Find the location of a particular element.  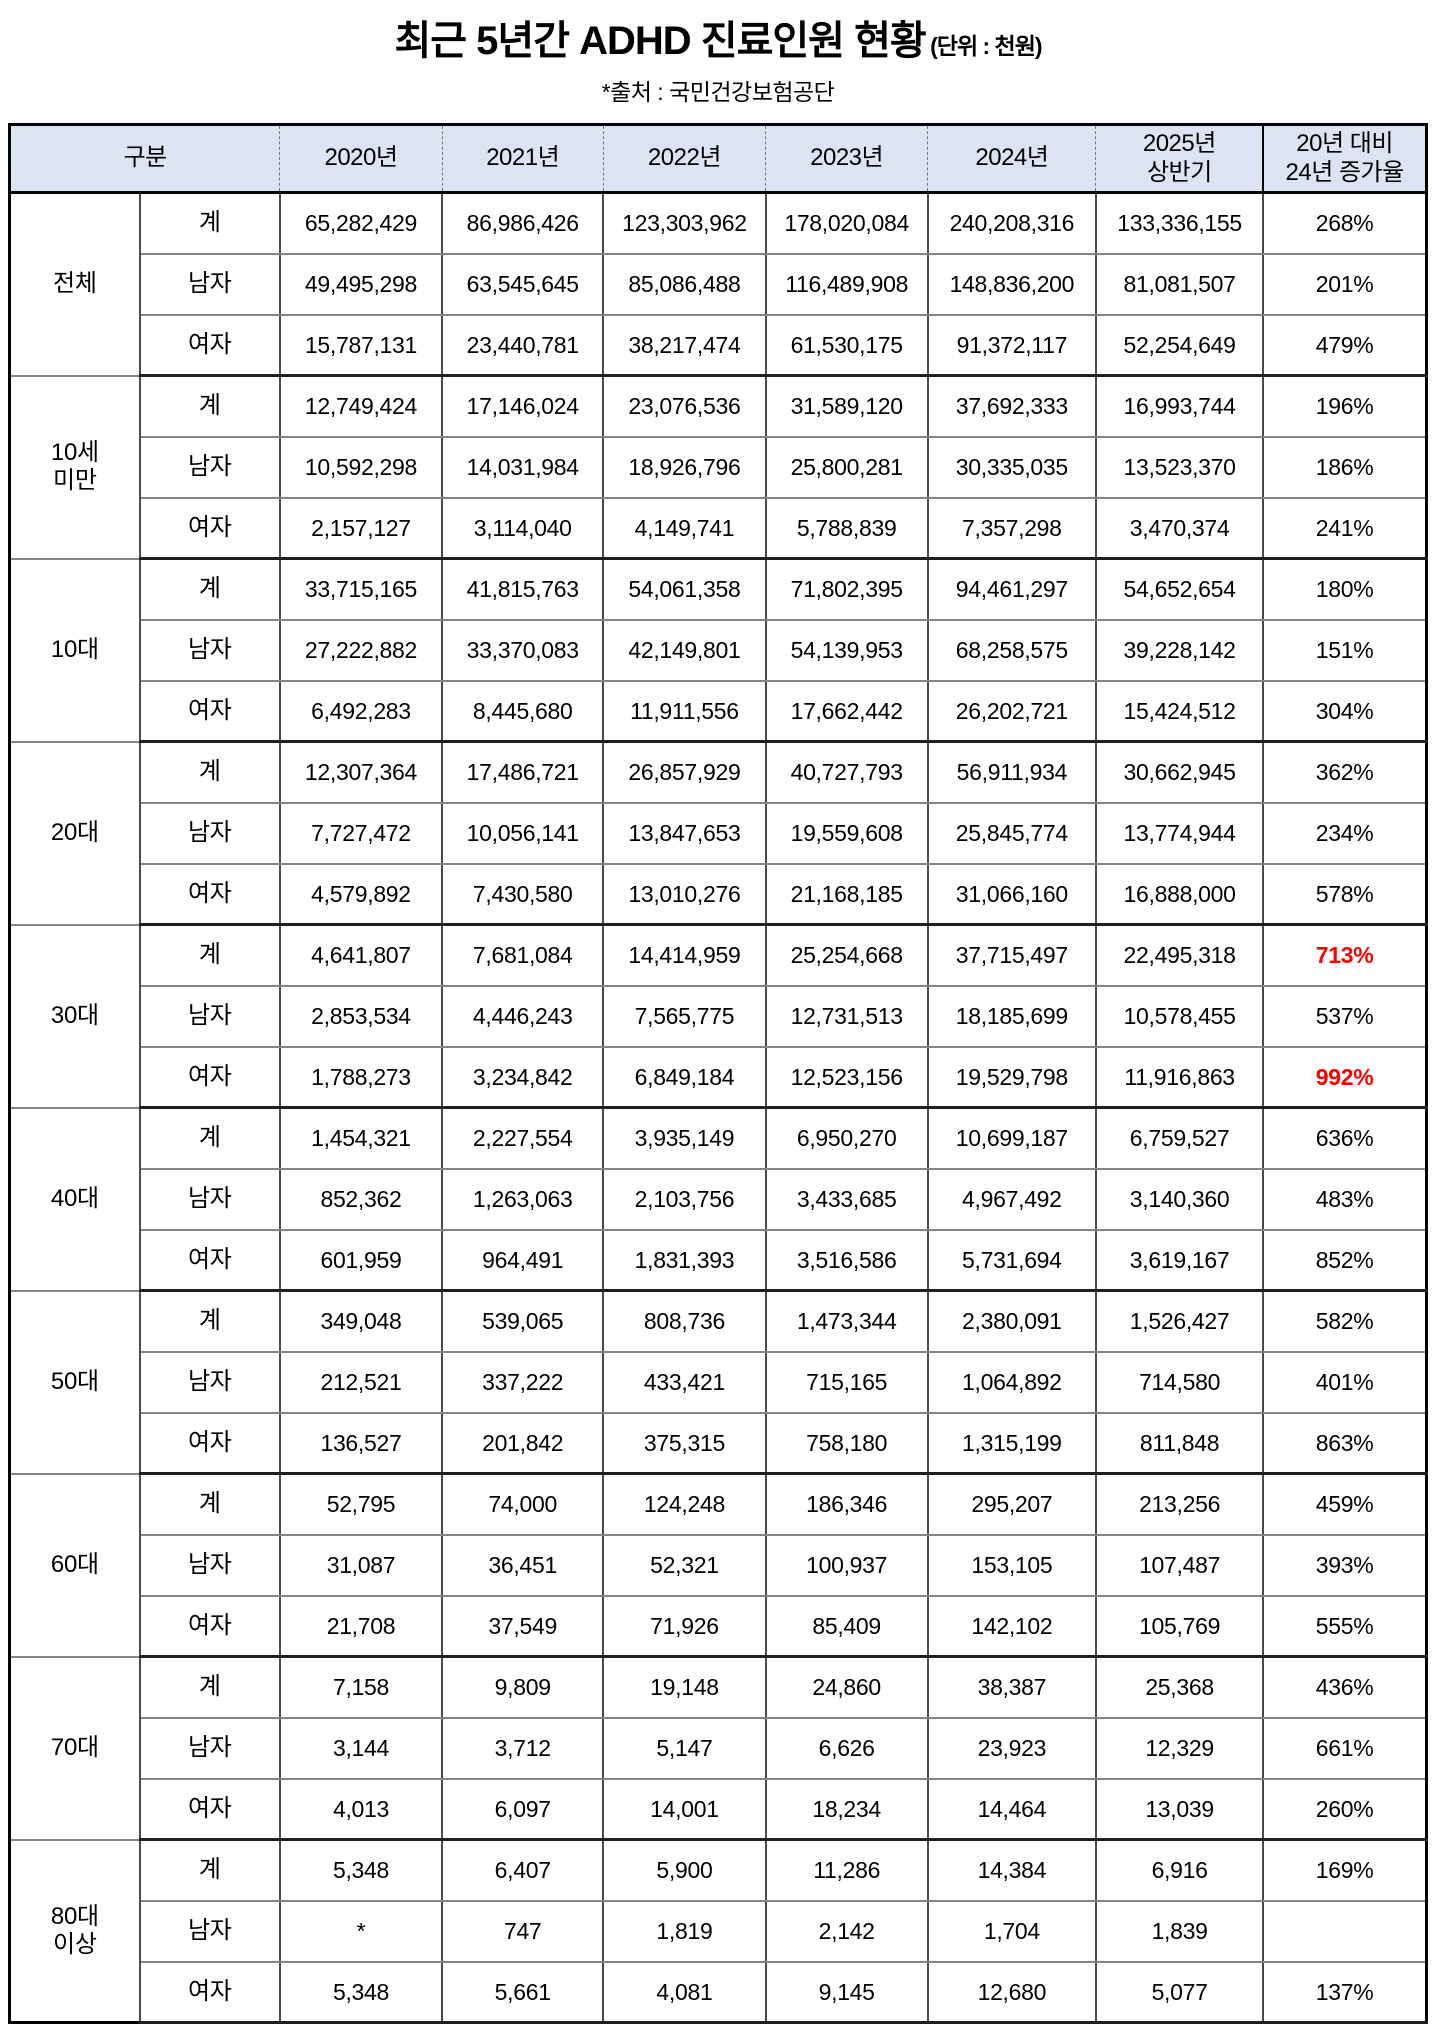

value-cell: 153,105 is located at coordinates (1012, 1565).